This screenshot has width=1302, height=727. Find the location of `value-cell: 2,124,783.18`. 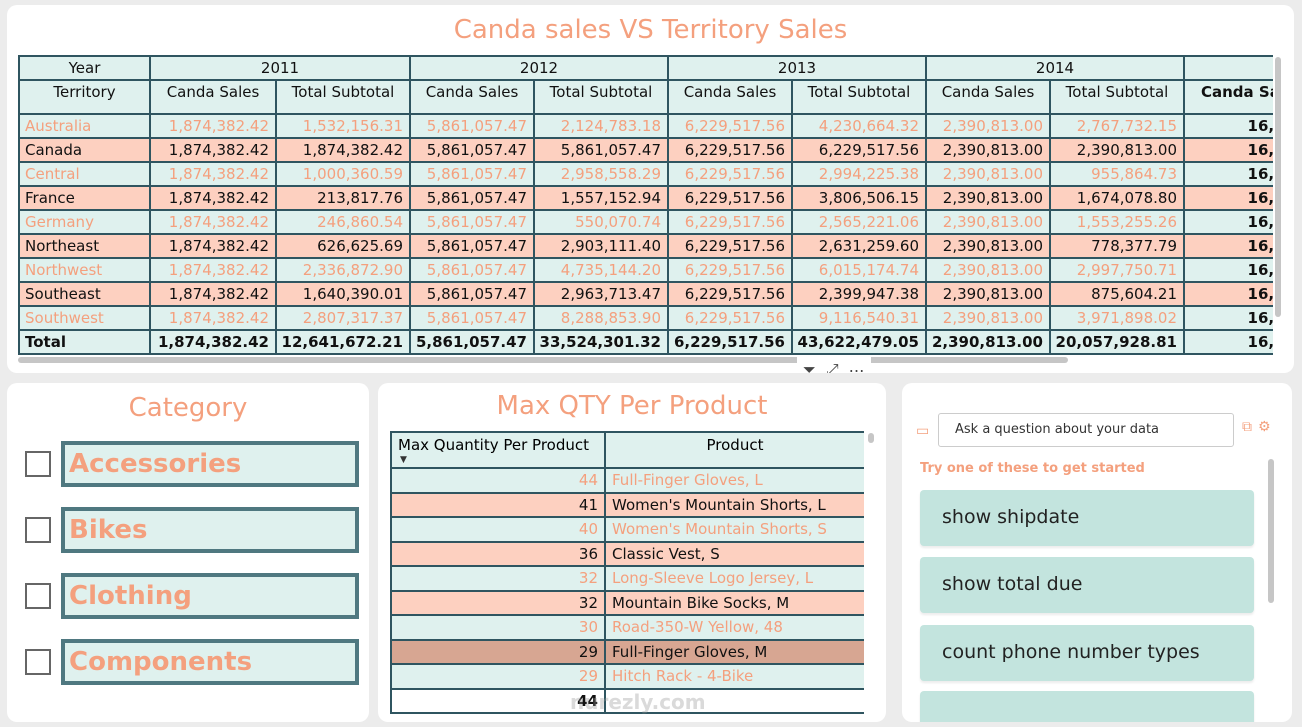

value-cell: 2,124,783.18 is located at coordinates (601, 126).